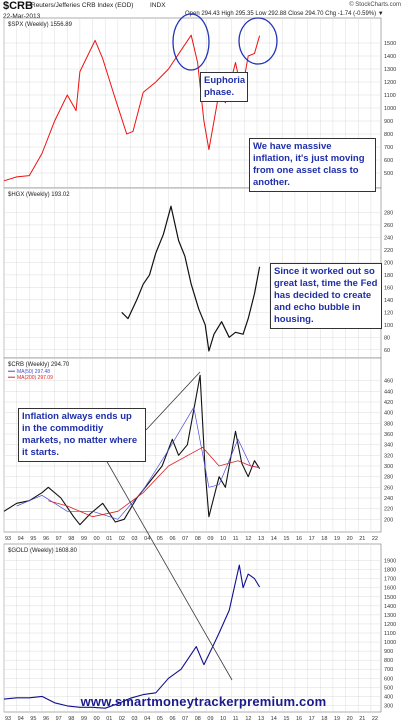 The width and height of the screenshot is (407, 720). Describe the element at coordinates (71, 539) in the screenshot. I see `x-tick-label: 98` at that location.